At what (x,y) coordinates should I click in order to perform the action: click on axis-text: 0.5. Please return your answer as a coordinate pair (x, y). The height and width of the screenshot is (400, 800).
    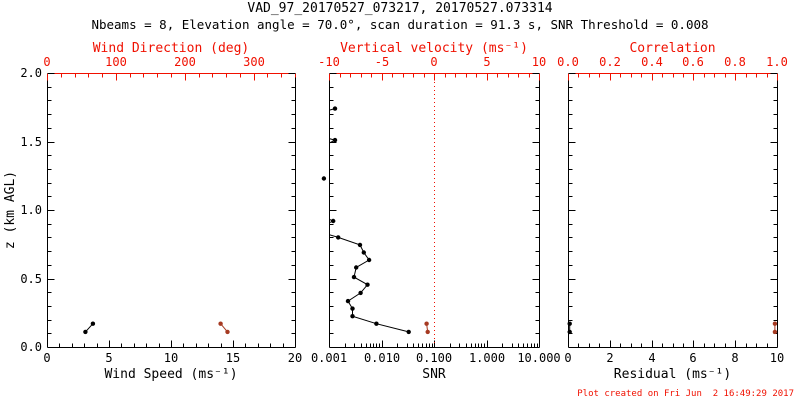
    Looking at the image, I should click on (31, 279).